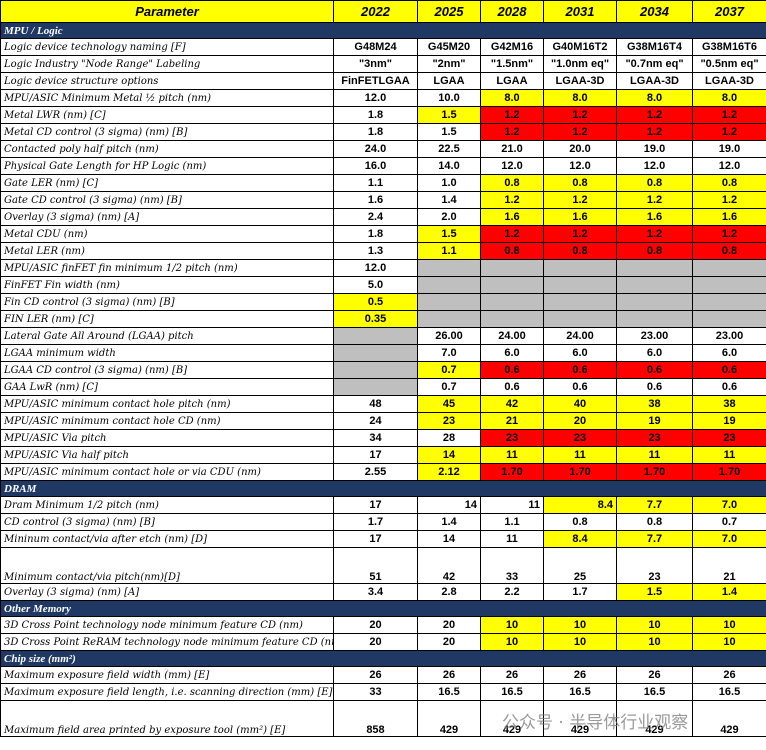 This screenshot has width=766, height=750. What do you see at coordinates (167, 539) in the screenshot?
I see `row-label: Mininum contact/via after etch (nm) [D]` at bounding box center [167, 539].